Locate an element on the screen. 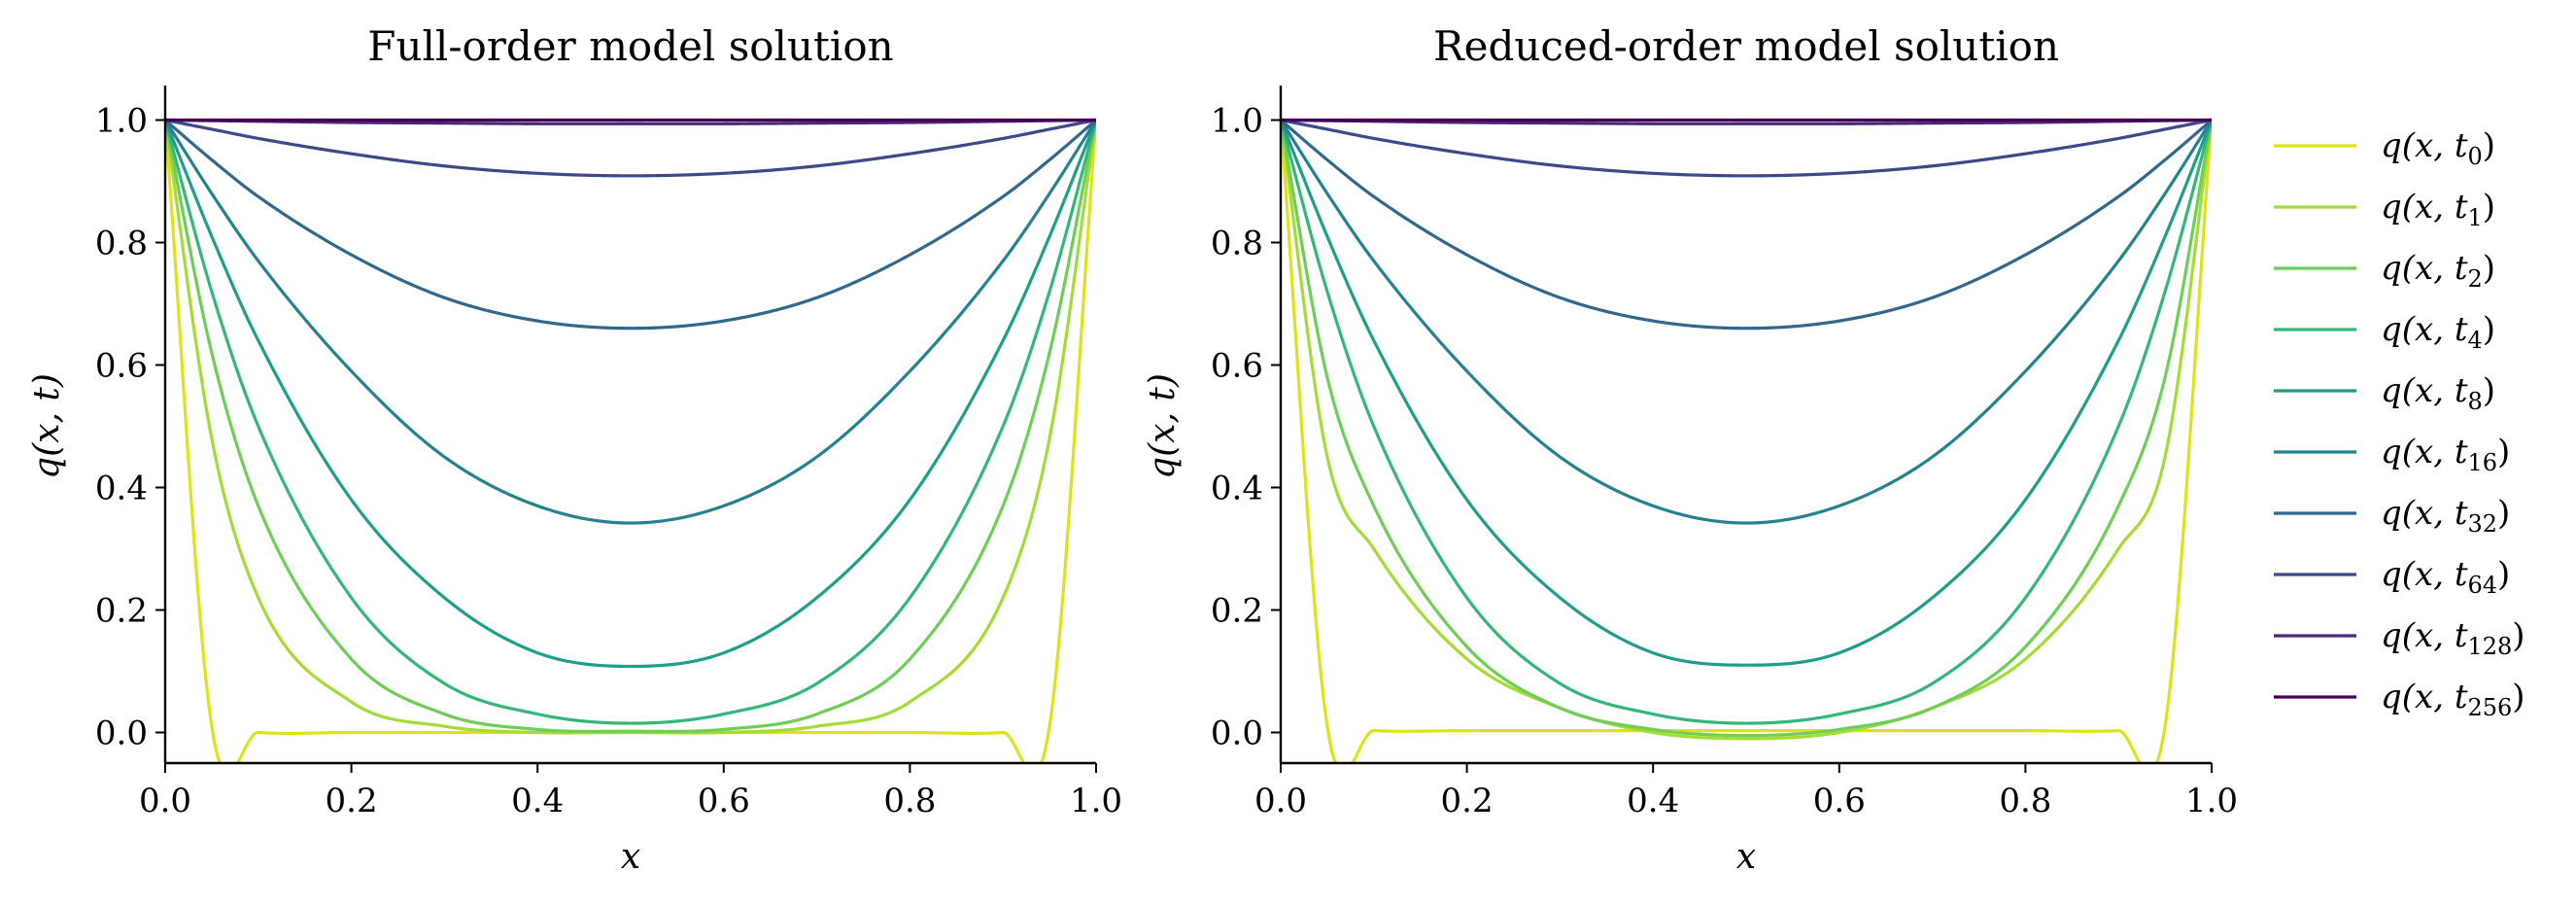 This screenshot has width=2576, height=906. legend-label: q(x, t16) is located at coordinates (2445, 454).